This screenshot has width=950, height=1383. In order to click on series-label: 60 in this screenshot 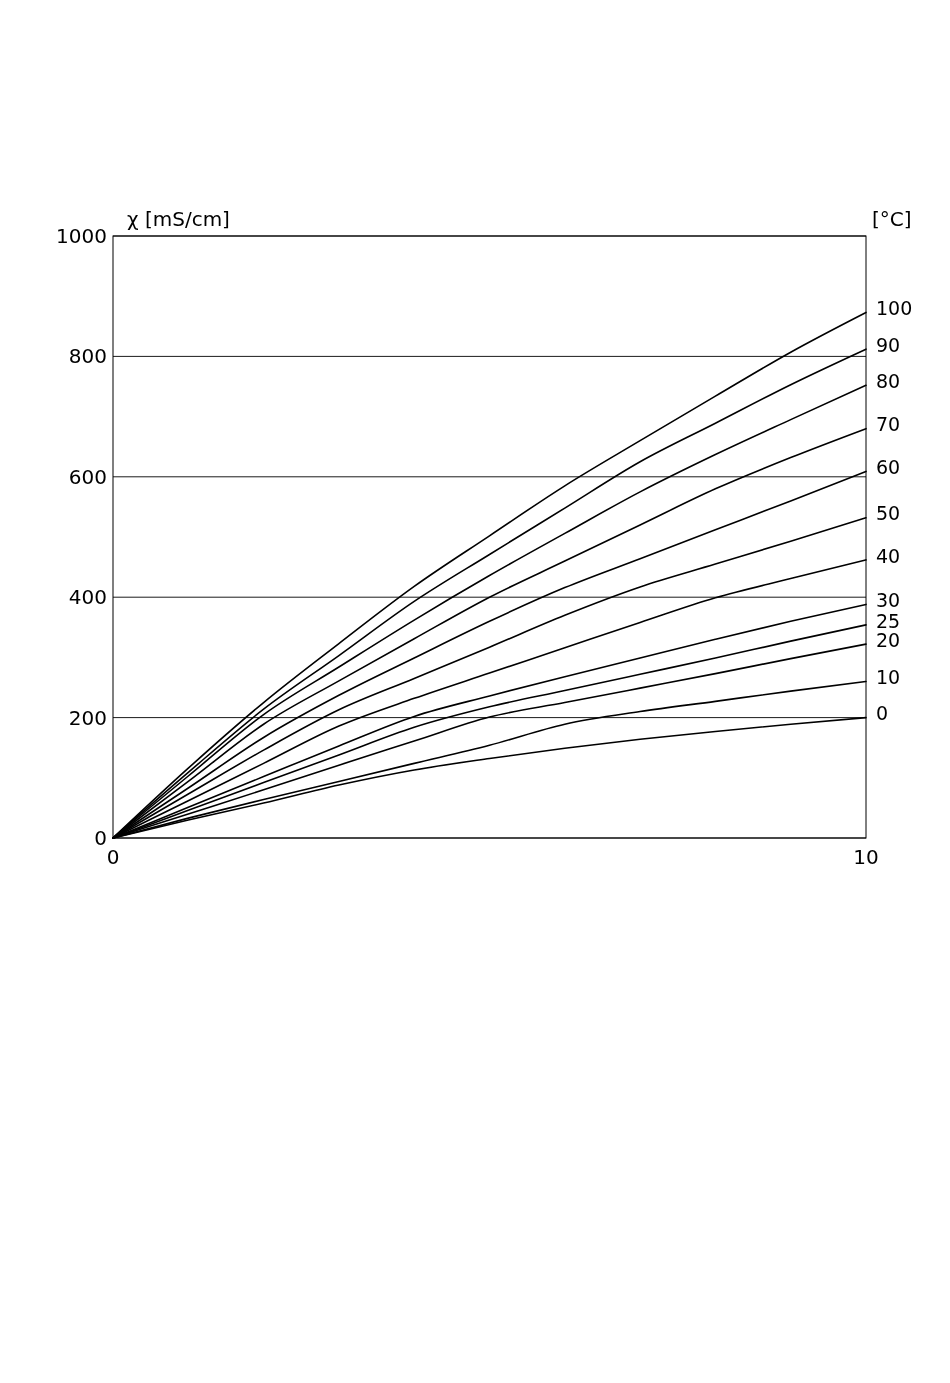, I will do `click(888, 467)`.